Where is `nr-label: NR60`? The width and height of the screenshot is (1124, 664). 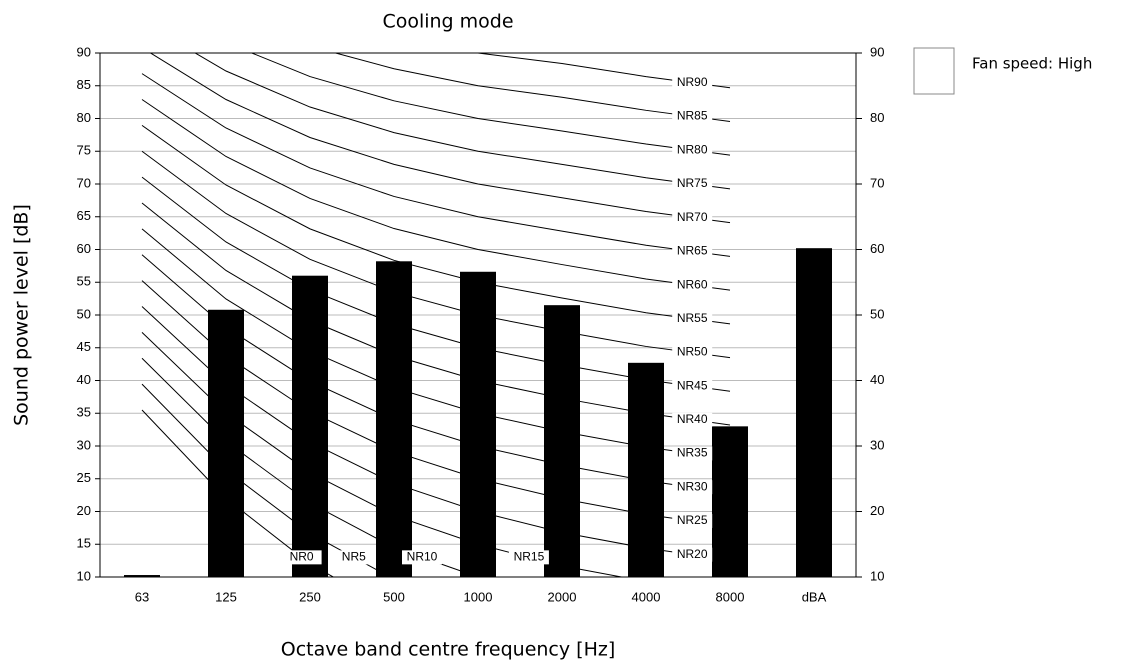 nr-label: NR60 is located at coordinates (692, 284).